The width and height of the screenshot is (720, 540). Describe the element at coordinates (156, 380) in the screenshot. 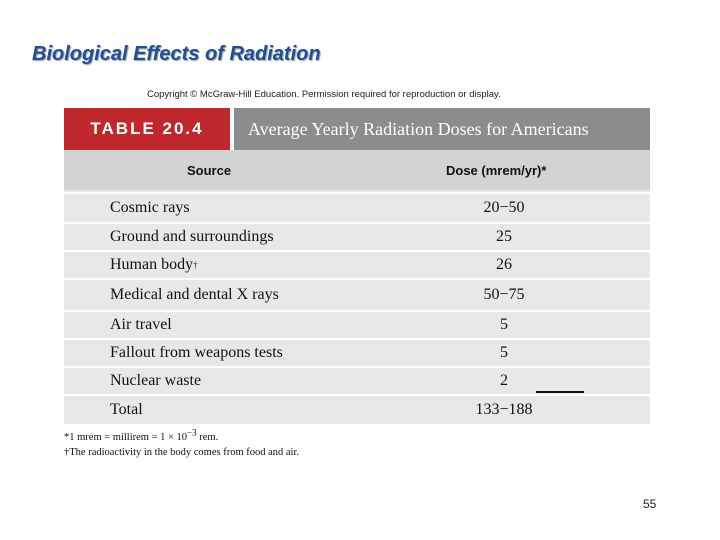

I see `source-cell: Nuclear waste` at that location.